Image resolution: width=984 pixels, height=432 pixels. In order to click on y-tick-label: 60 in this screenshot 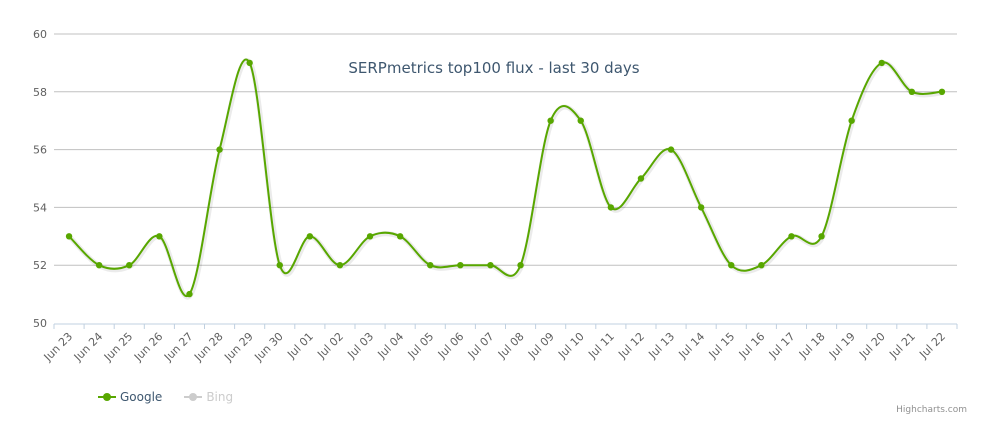, I will do `click(40, 34)`.